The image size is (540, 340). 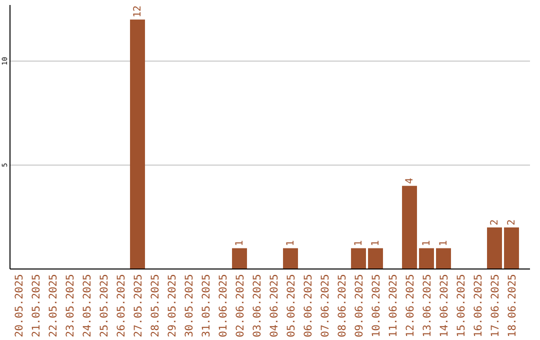 I want to click on x-tick-label: 20.05.2025, so click(x=20, y=306).